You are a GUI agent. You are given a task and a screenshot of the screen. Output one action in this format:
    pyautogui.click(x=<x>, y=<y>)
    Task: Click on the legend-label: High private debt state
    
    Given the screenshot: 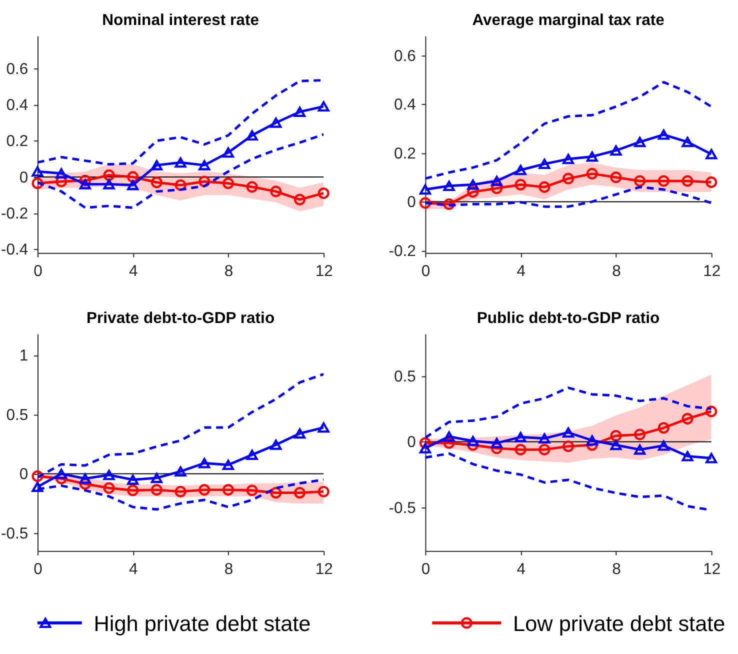 What is the action you would take?
    pyautogui.click(x=202, y=623)
    